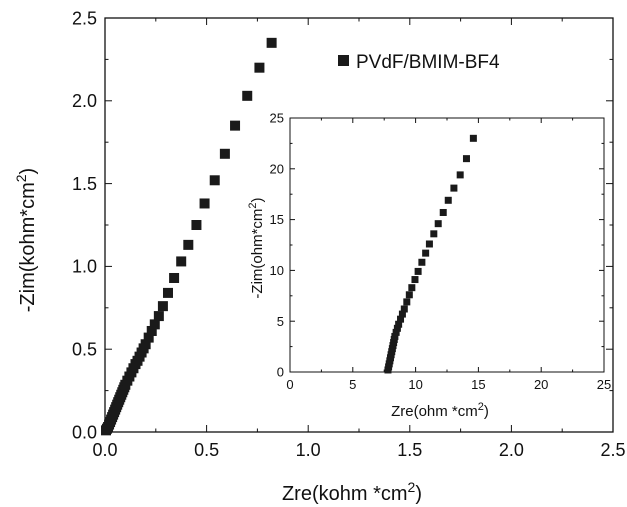 Image resolution: width=627 pixels, height=507 pixels. Describe the element at coordinates (343, 60) in the screenshot. I see `legend-marker` at that location.